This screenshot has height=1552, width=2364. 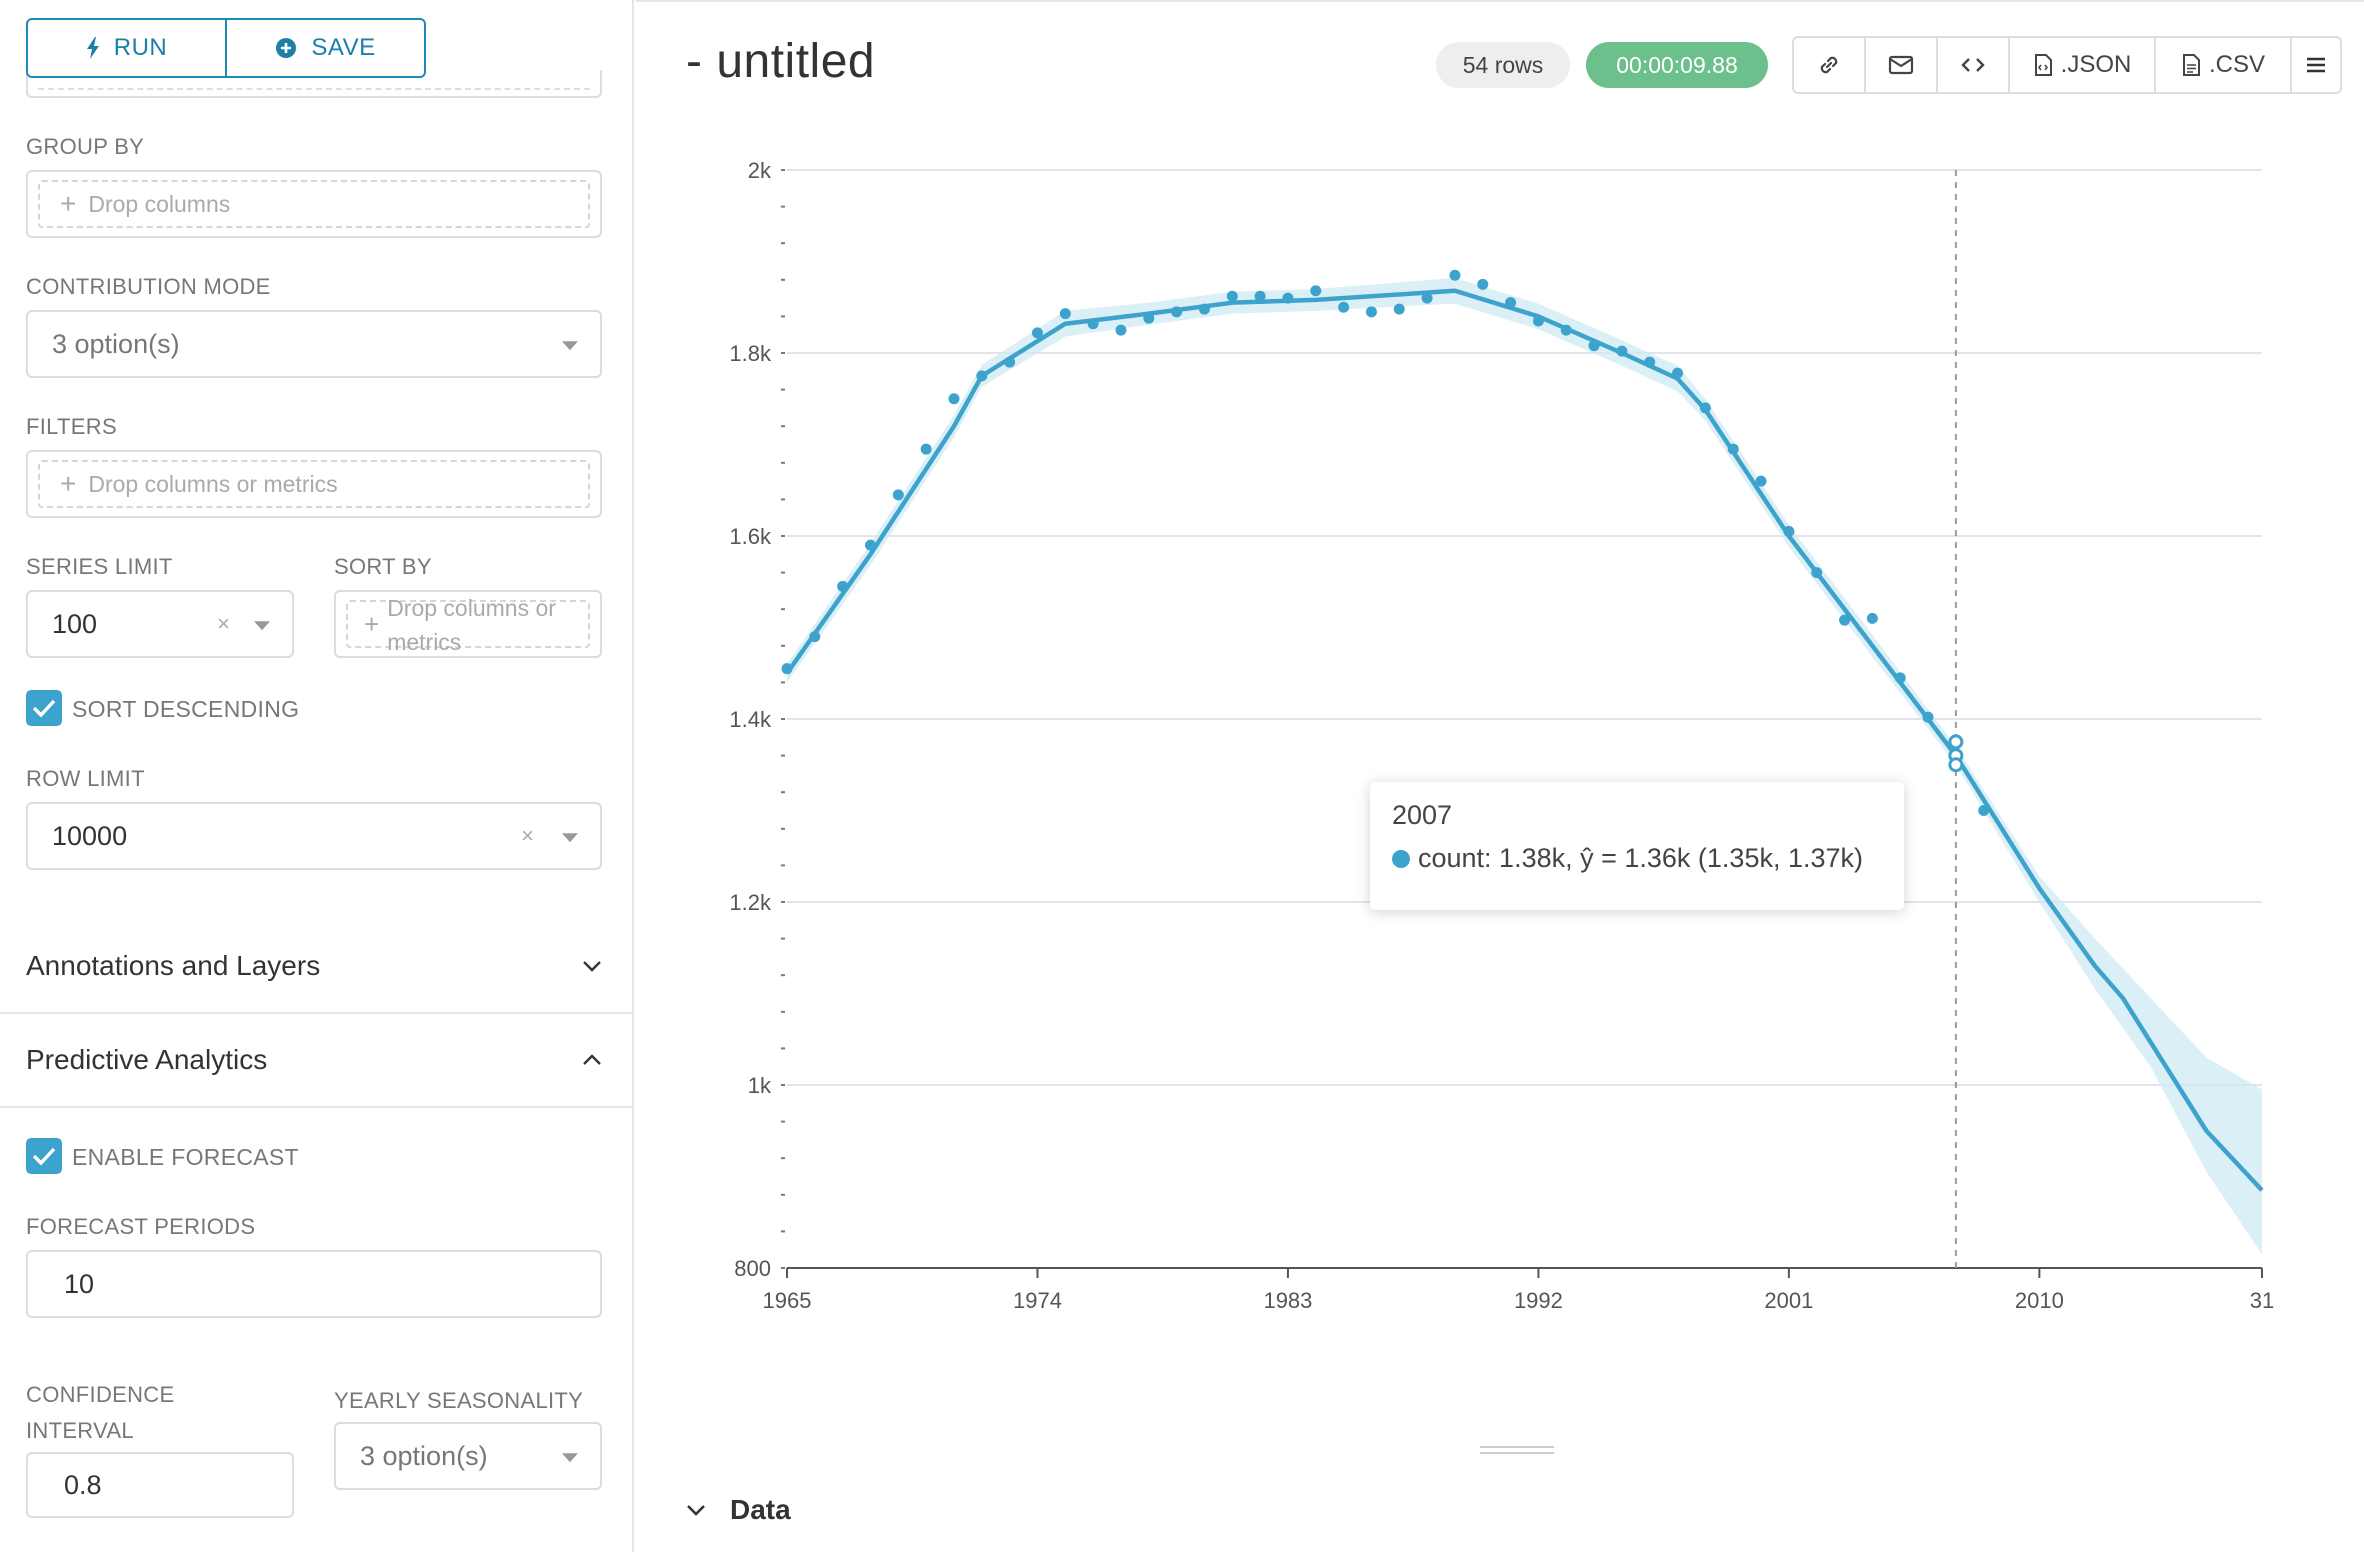 I want to click on data-section-toggle: Data, so click(x=738, y=1510).